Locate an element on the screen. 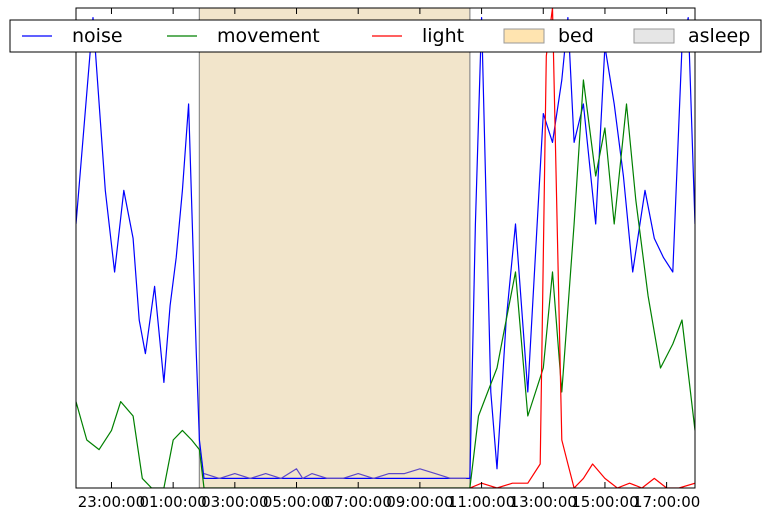 The image size is (772, 522). legend: noise movement light bed asleep is located at coordinates (385, 36).